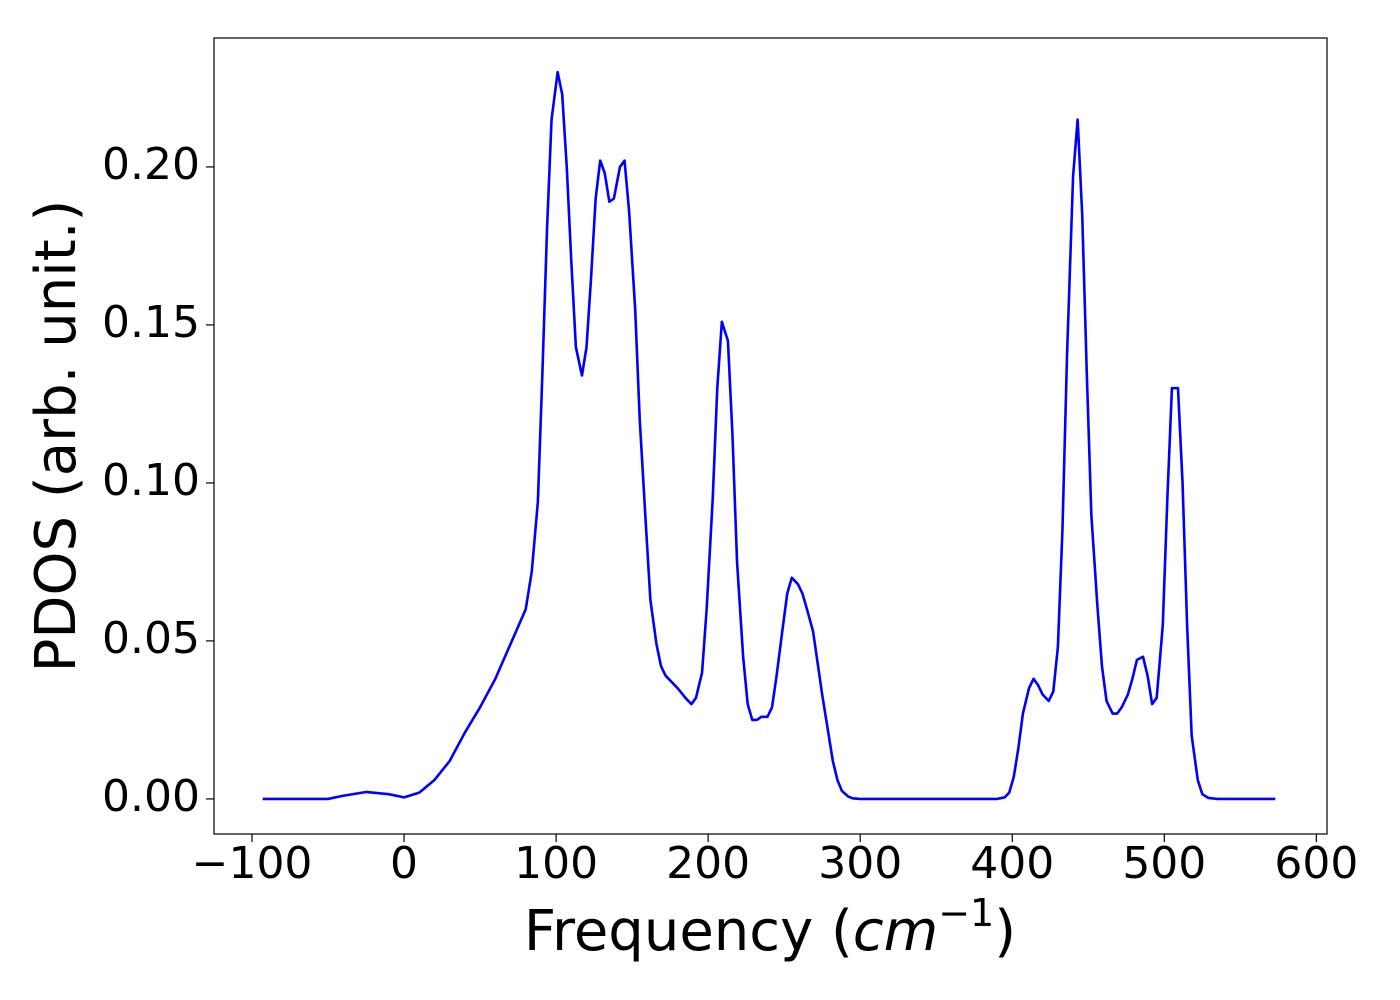  Describe the element at coordinates (151, 638) in the screenshot. I see `y-tick-label: 0.05` at that location.